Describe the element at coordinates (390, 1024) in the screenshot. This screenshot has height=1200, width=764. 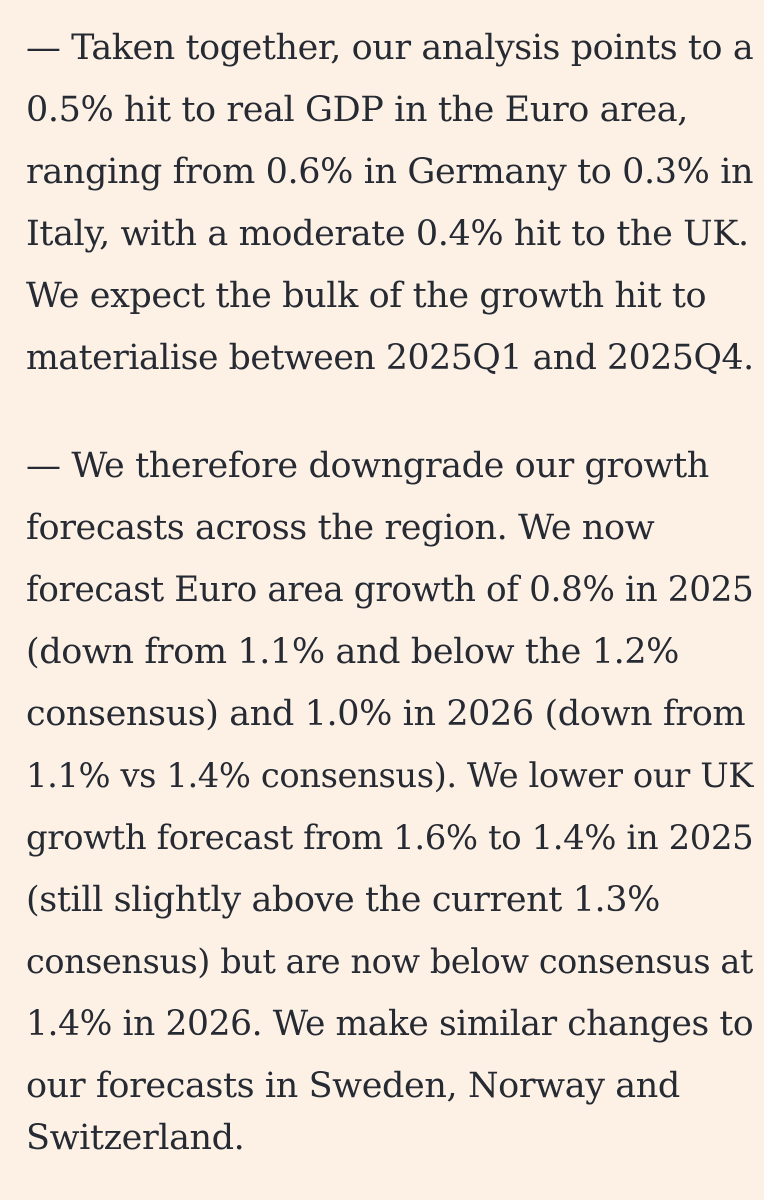
I see `text-line: 1.4% in 2026. We make similar changes to` at that location.